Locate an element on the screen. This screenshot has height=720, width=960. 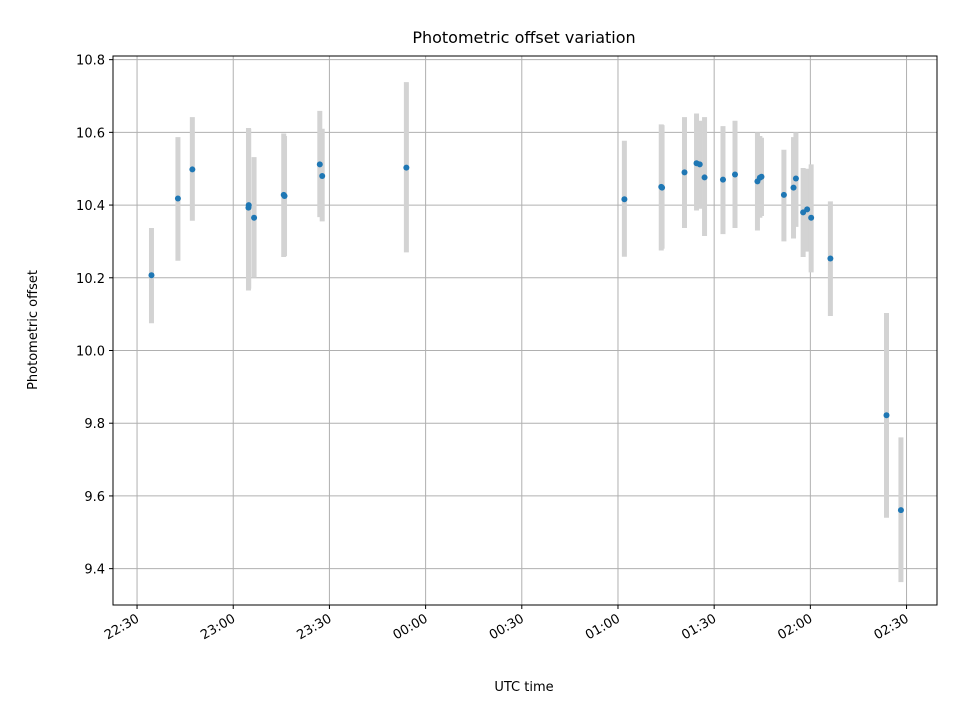
y-tick-label: 10.2 is located at coordinates (90, 279).